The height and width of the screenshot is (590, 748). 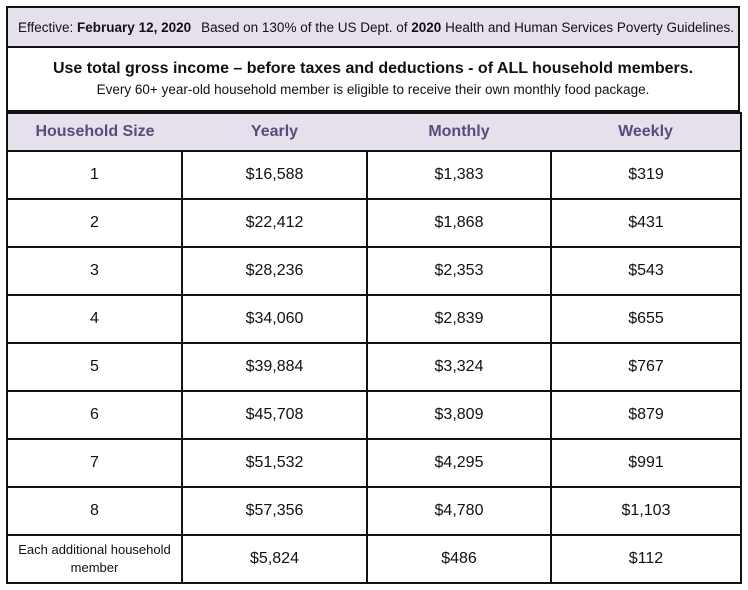 I want to click on household-size-cell: Each additional household member, so click(x=94, y=559).